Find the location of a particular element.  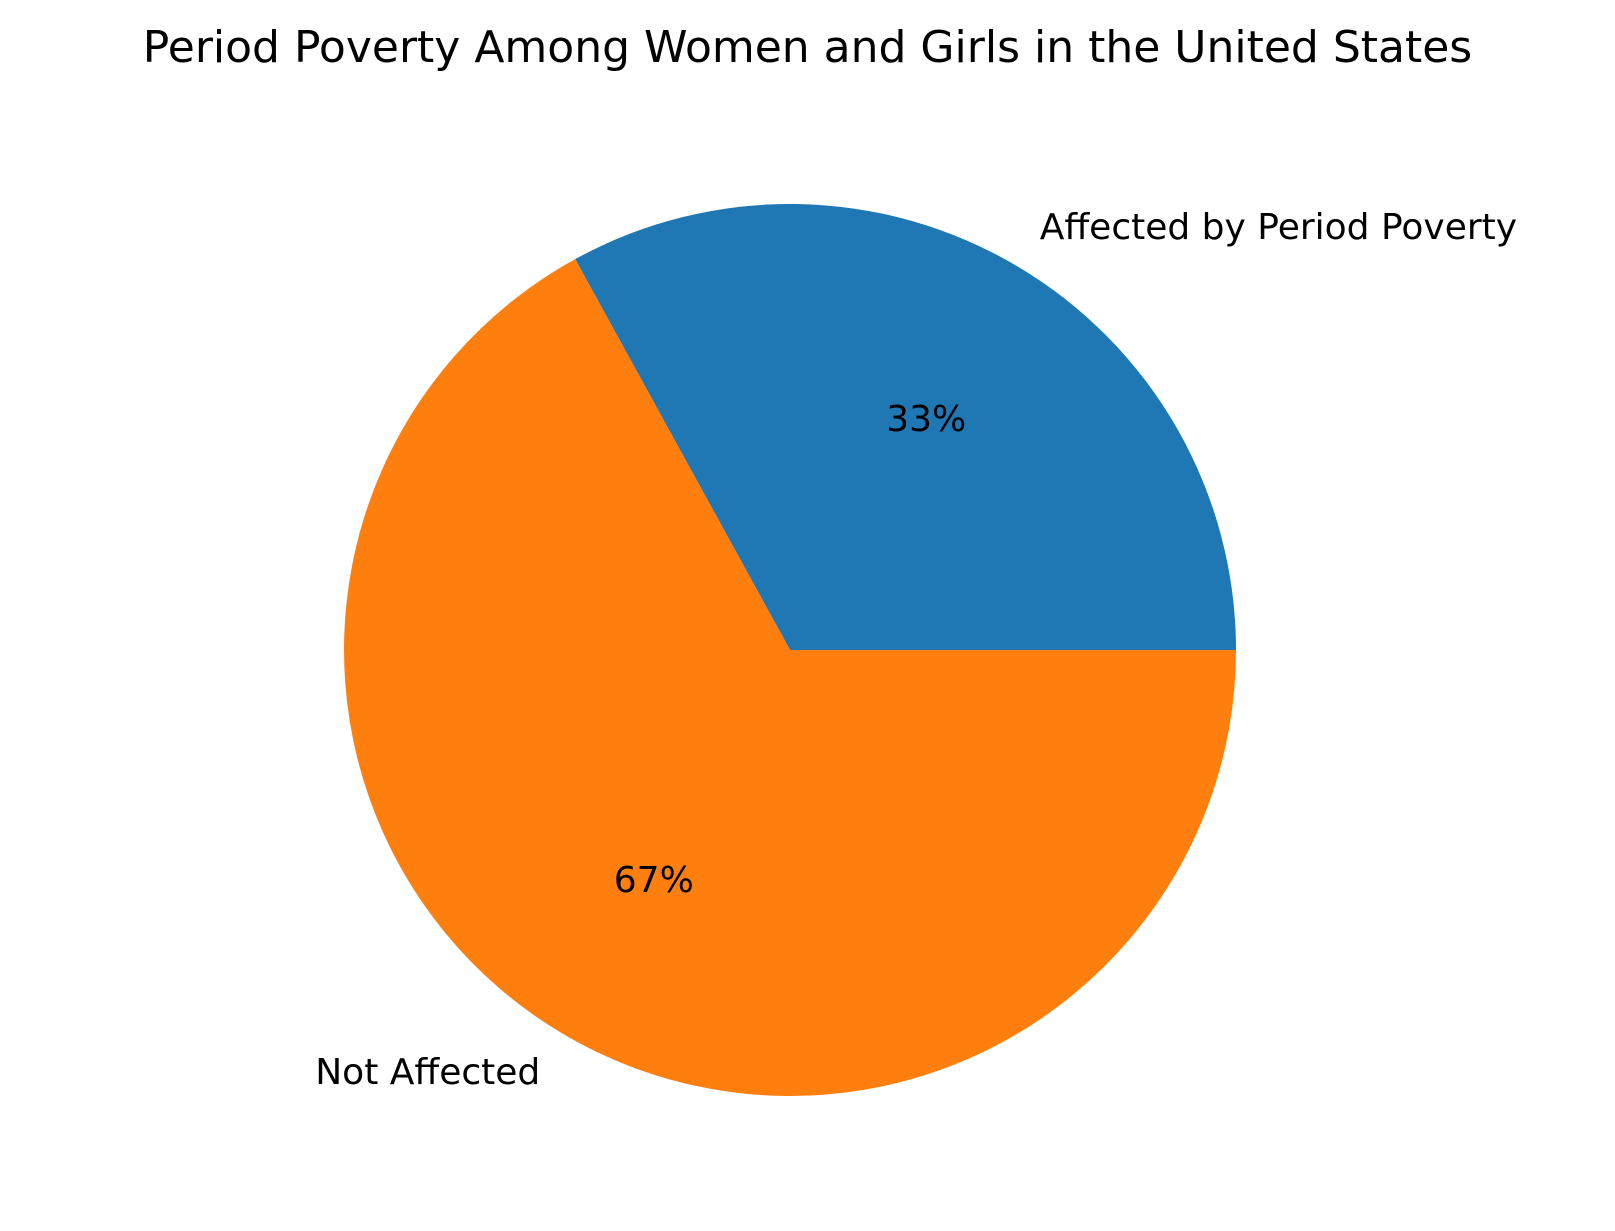

slice-percent-2: 67% is located at coordinates (654, 880).